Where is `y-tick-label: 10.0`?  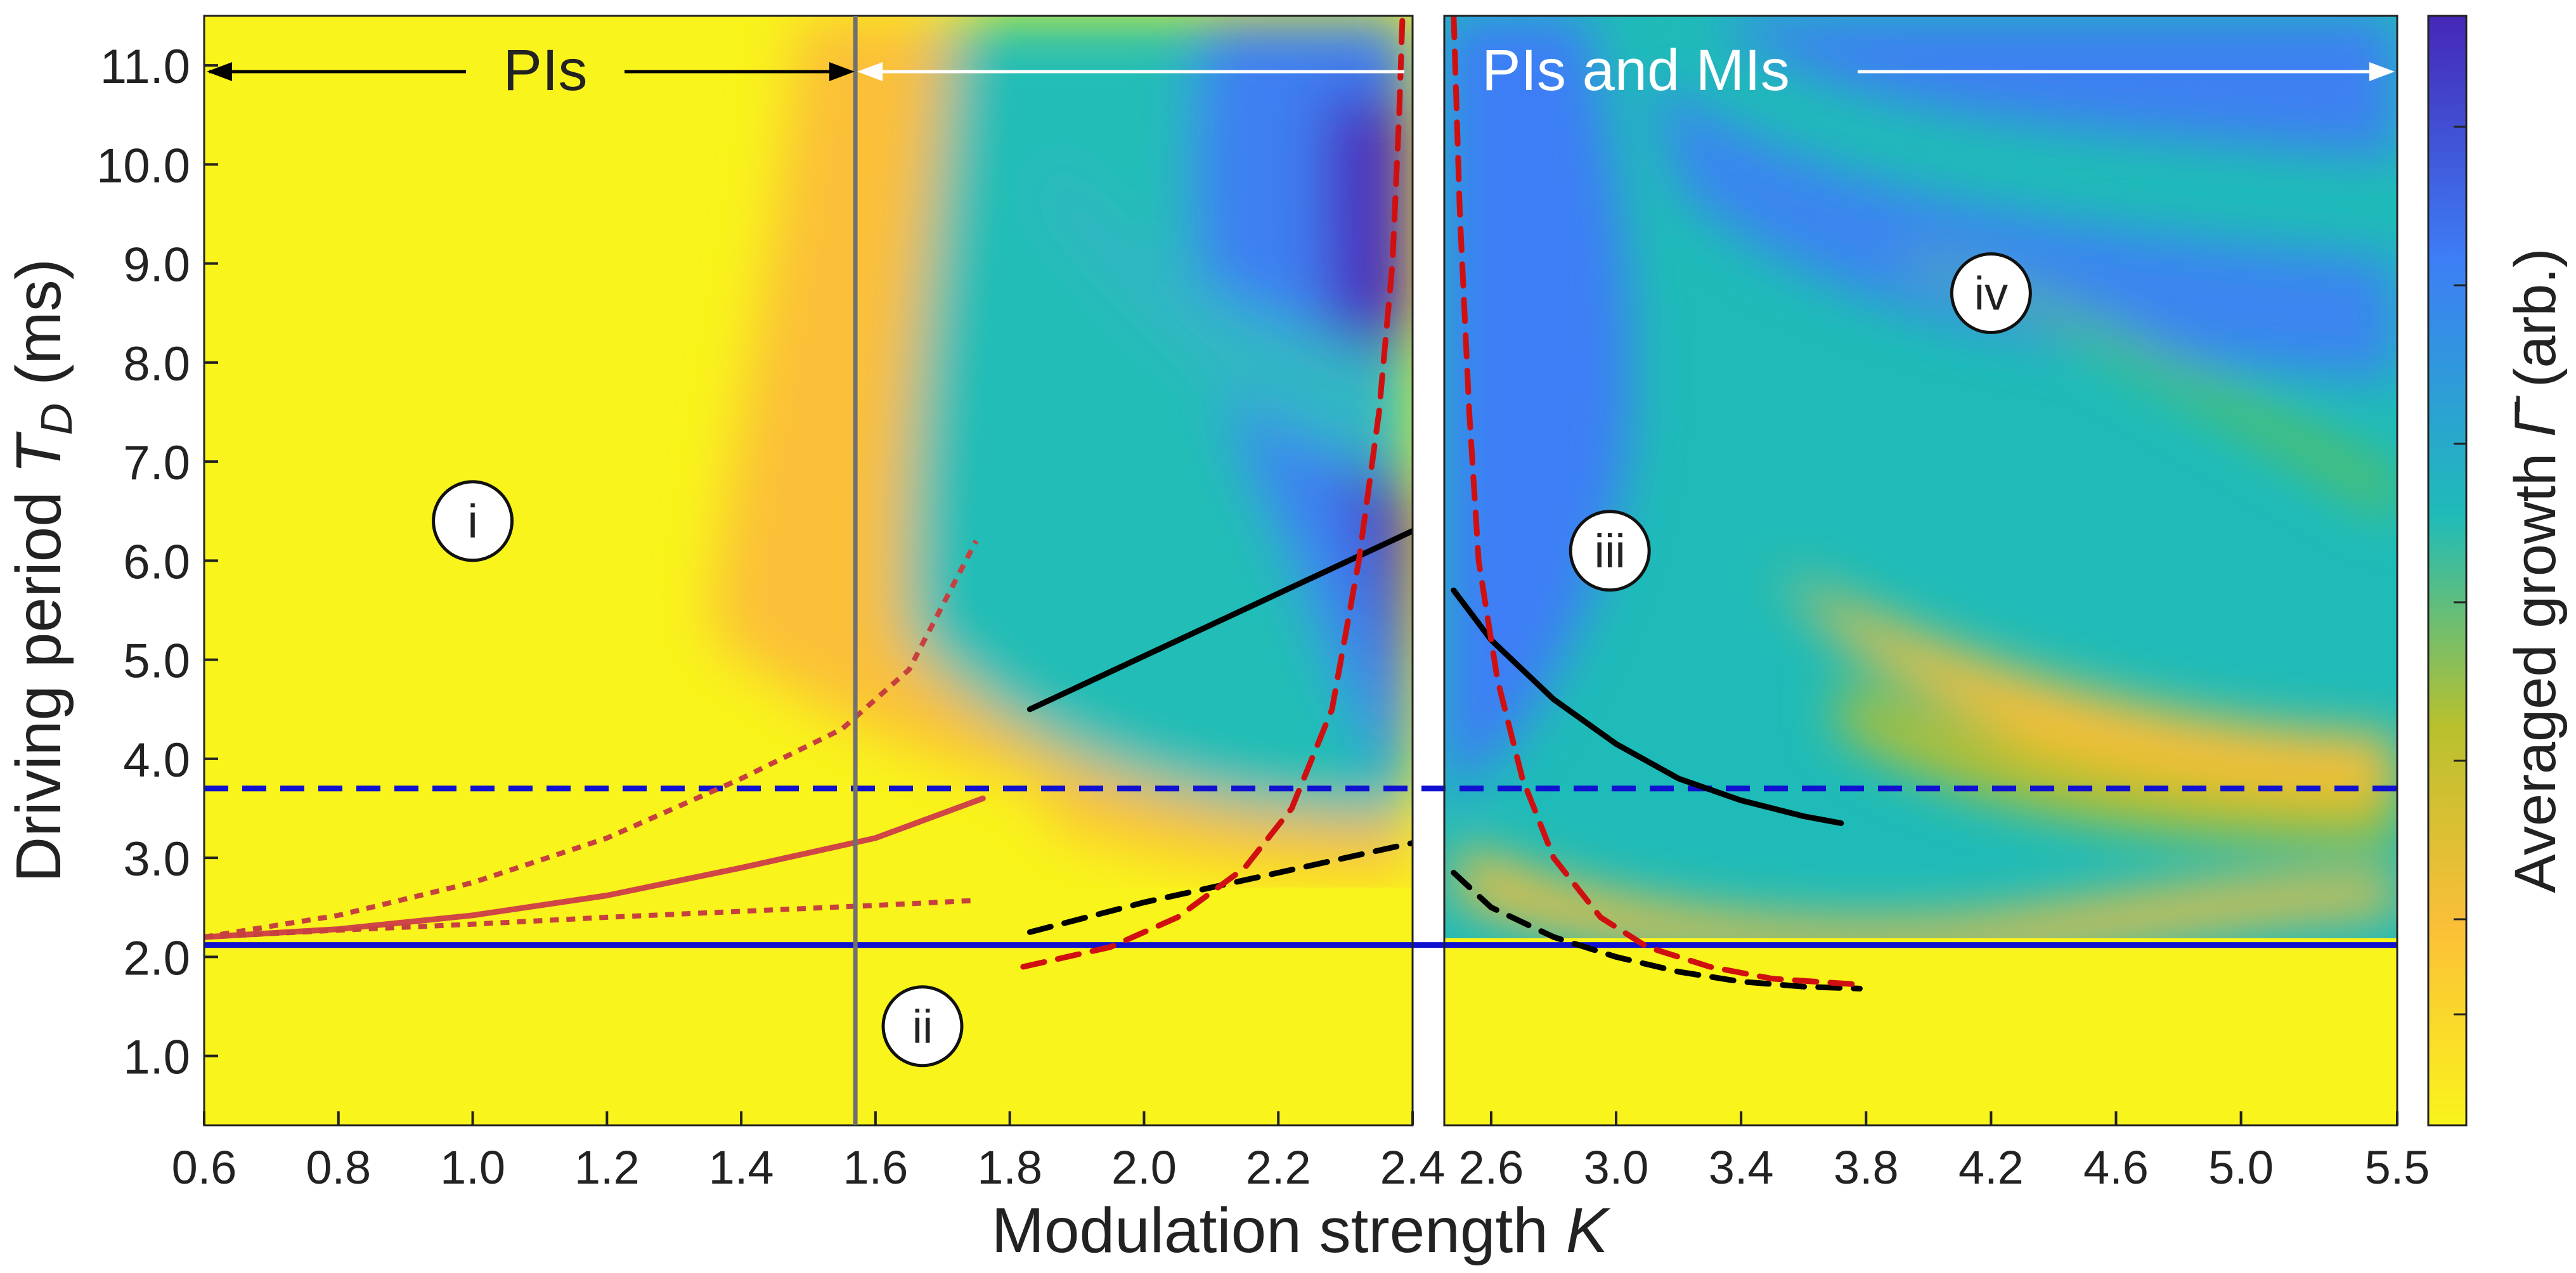
y-tick-label: 10.0 is located at coordinates (143, 166).